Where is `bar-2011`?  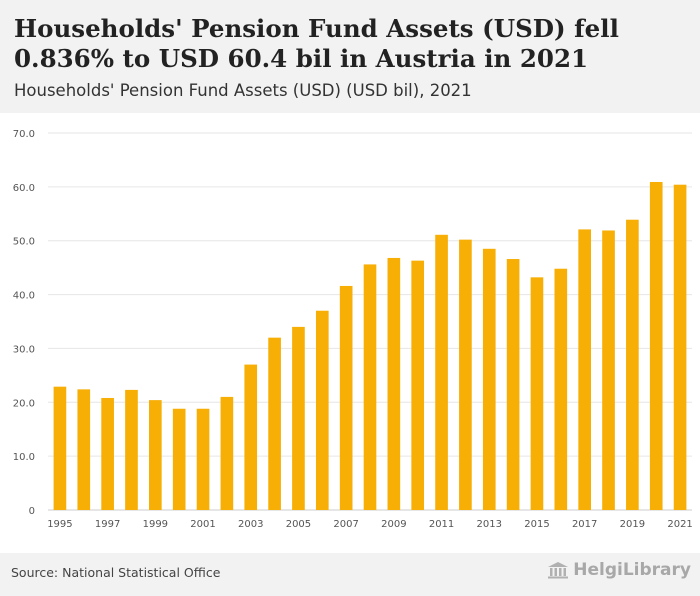 bar-2011 is located at coordinates (441, 372).